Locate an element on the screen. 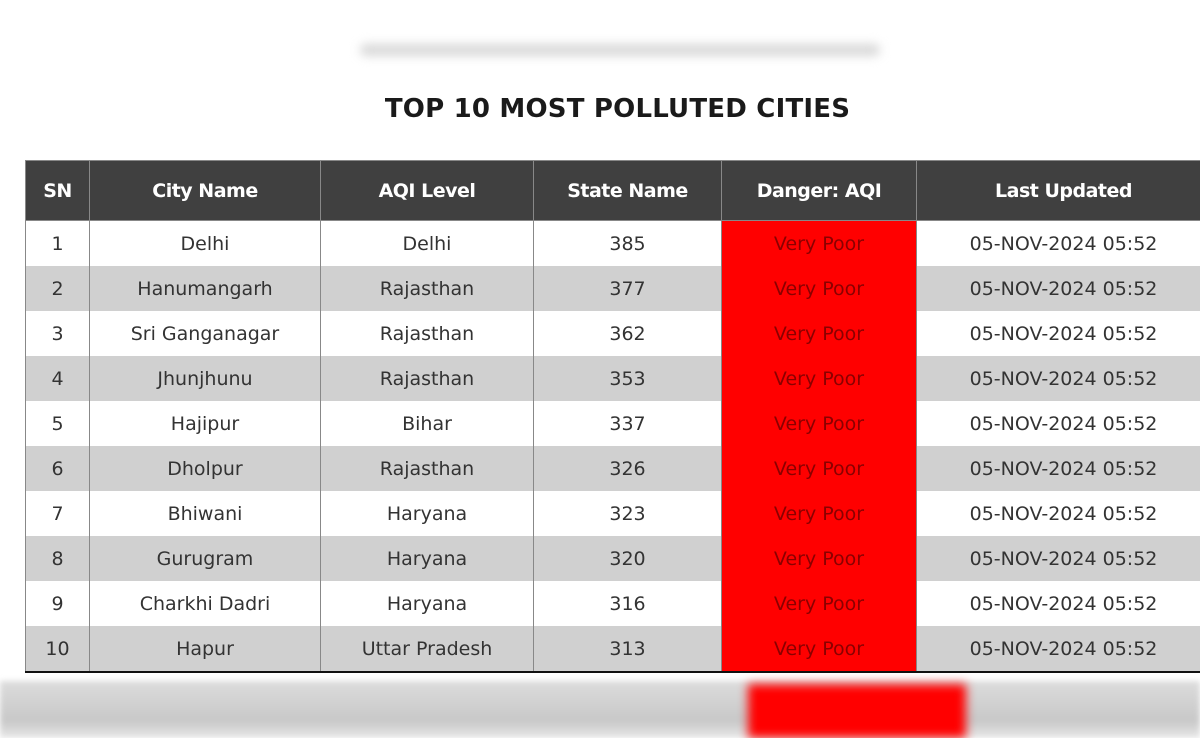  cell-city-name: Dholpur is located at coordinates (205, 468).